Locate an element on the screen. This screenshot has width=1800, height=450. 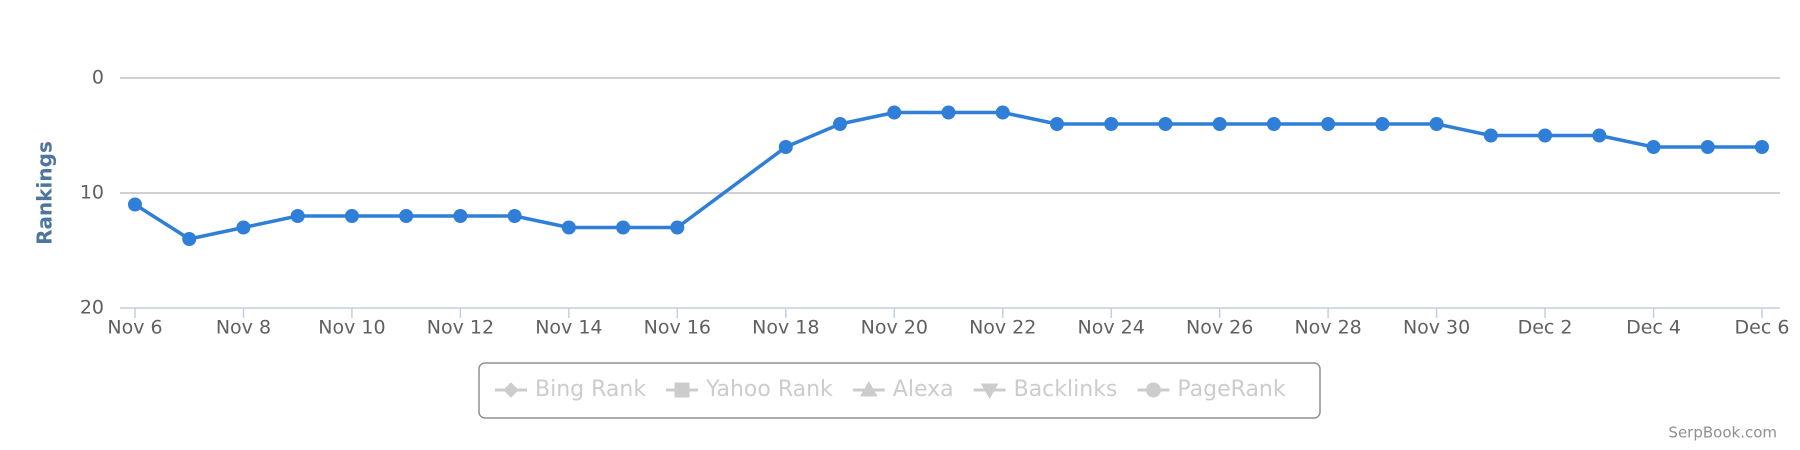
x-tick-label: Nov 14 is located at coordinates (568, 328).